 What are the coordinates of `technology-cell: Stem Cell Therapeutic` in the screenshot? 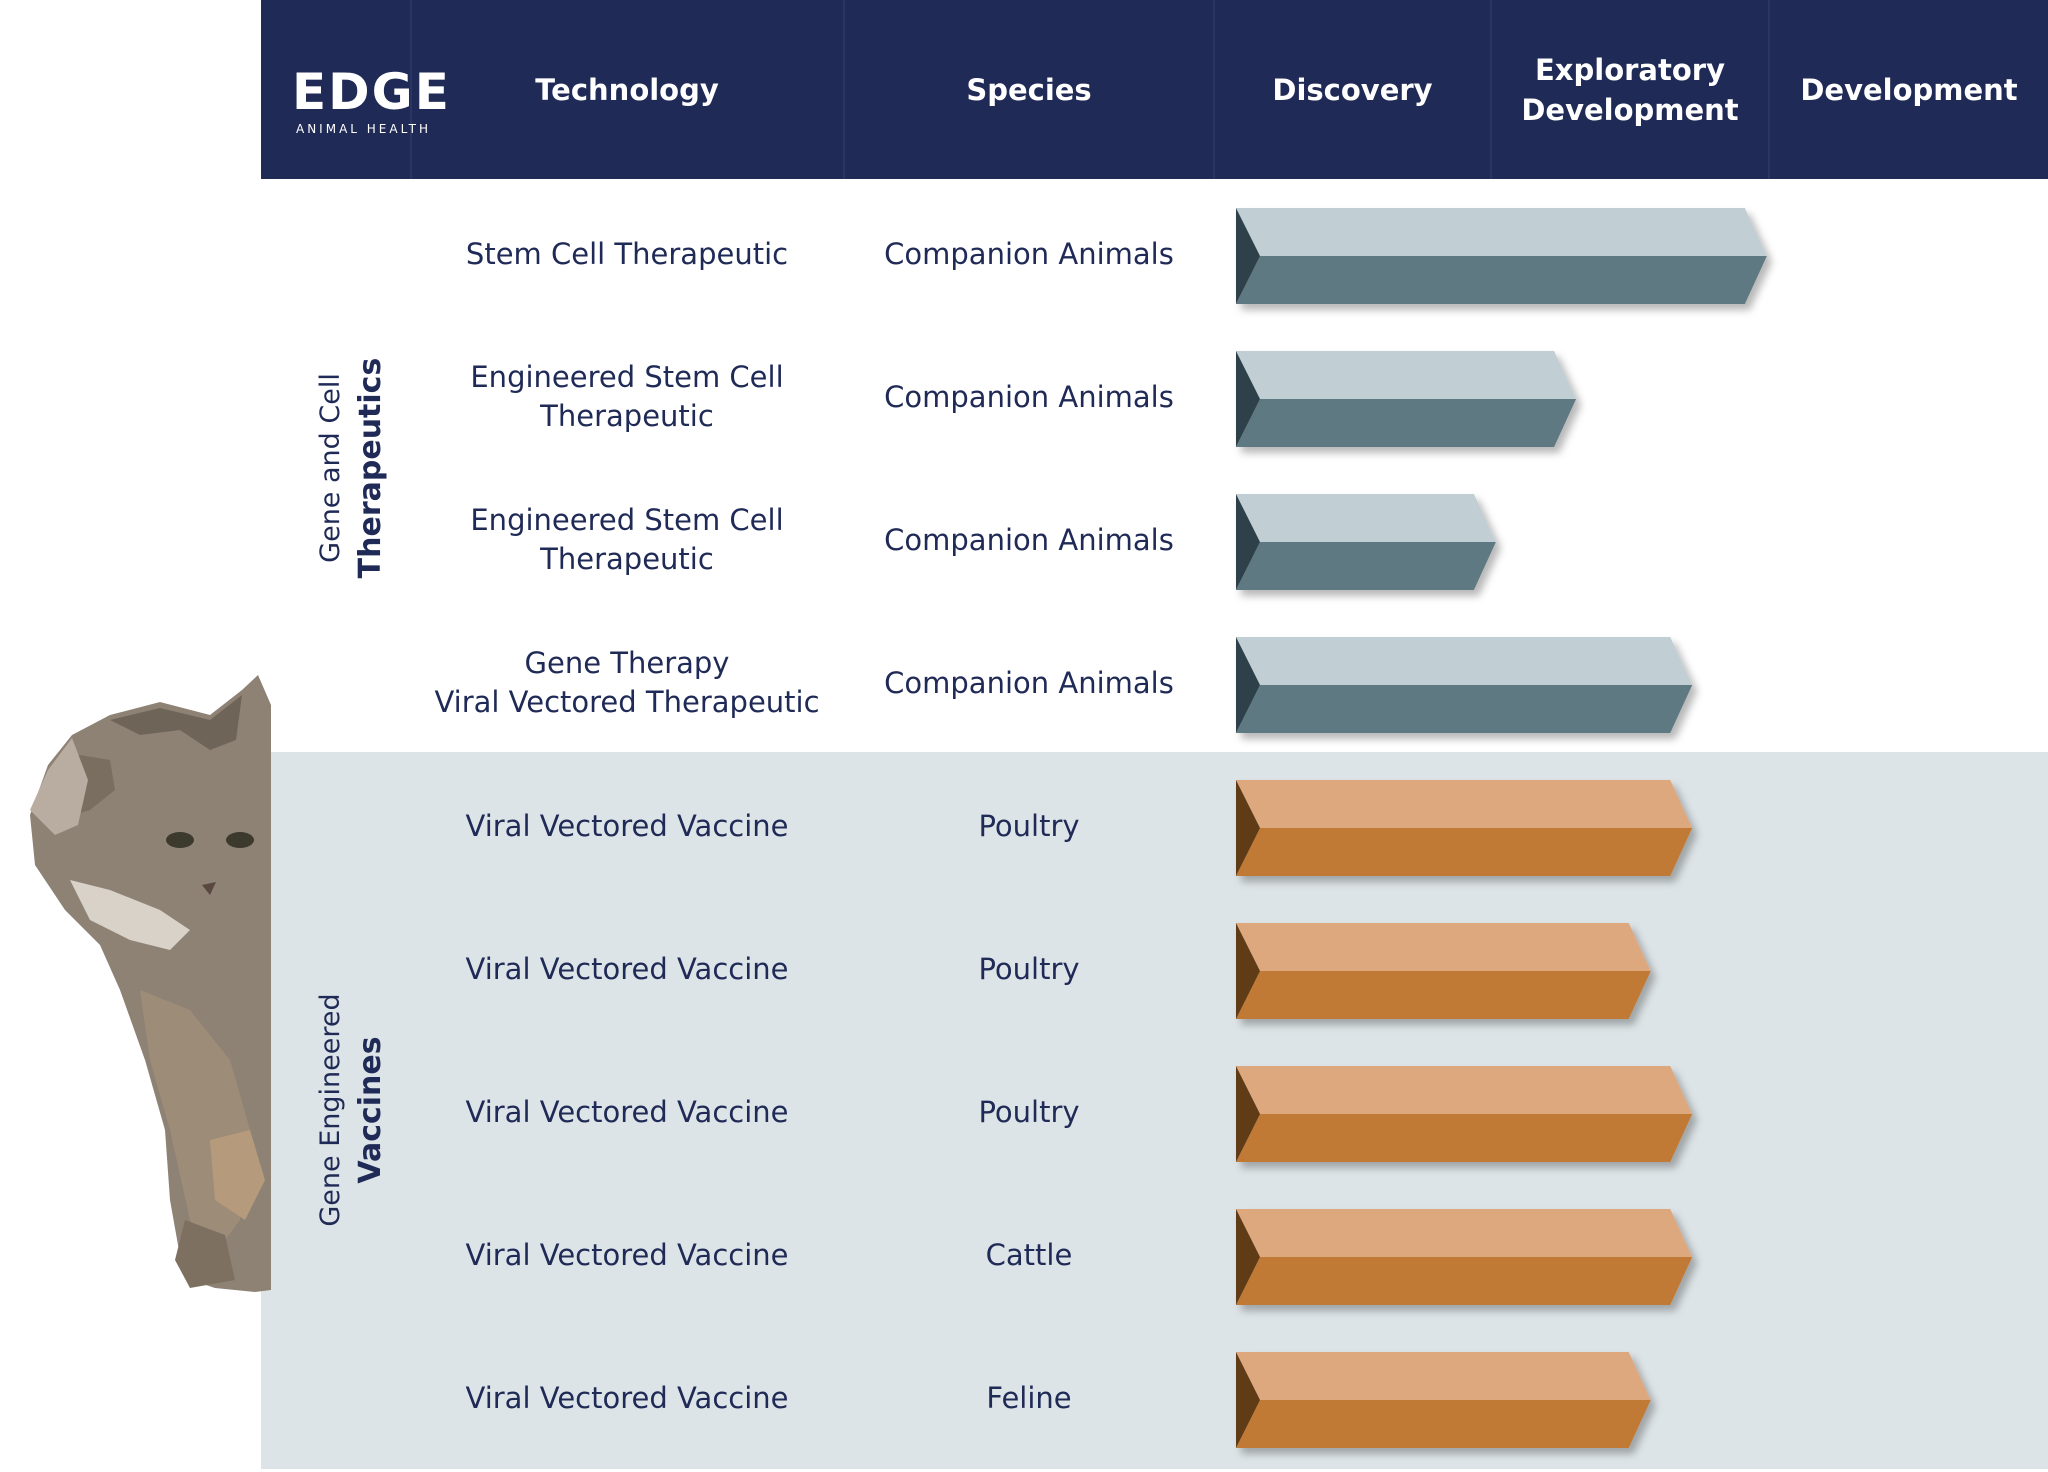 It's located at (627, 253).